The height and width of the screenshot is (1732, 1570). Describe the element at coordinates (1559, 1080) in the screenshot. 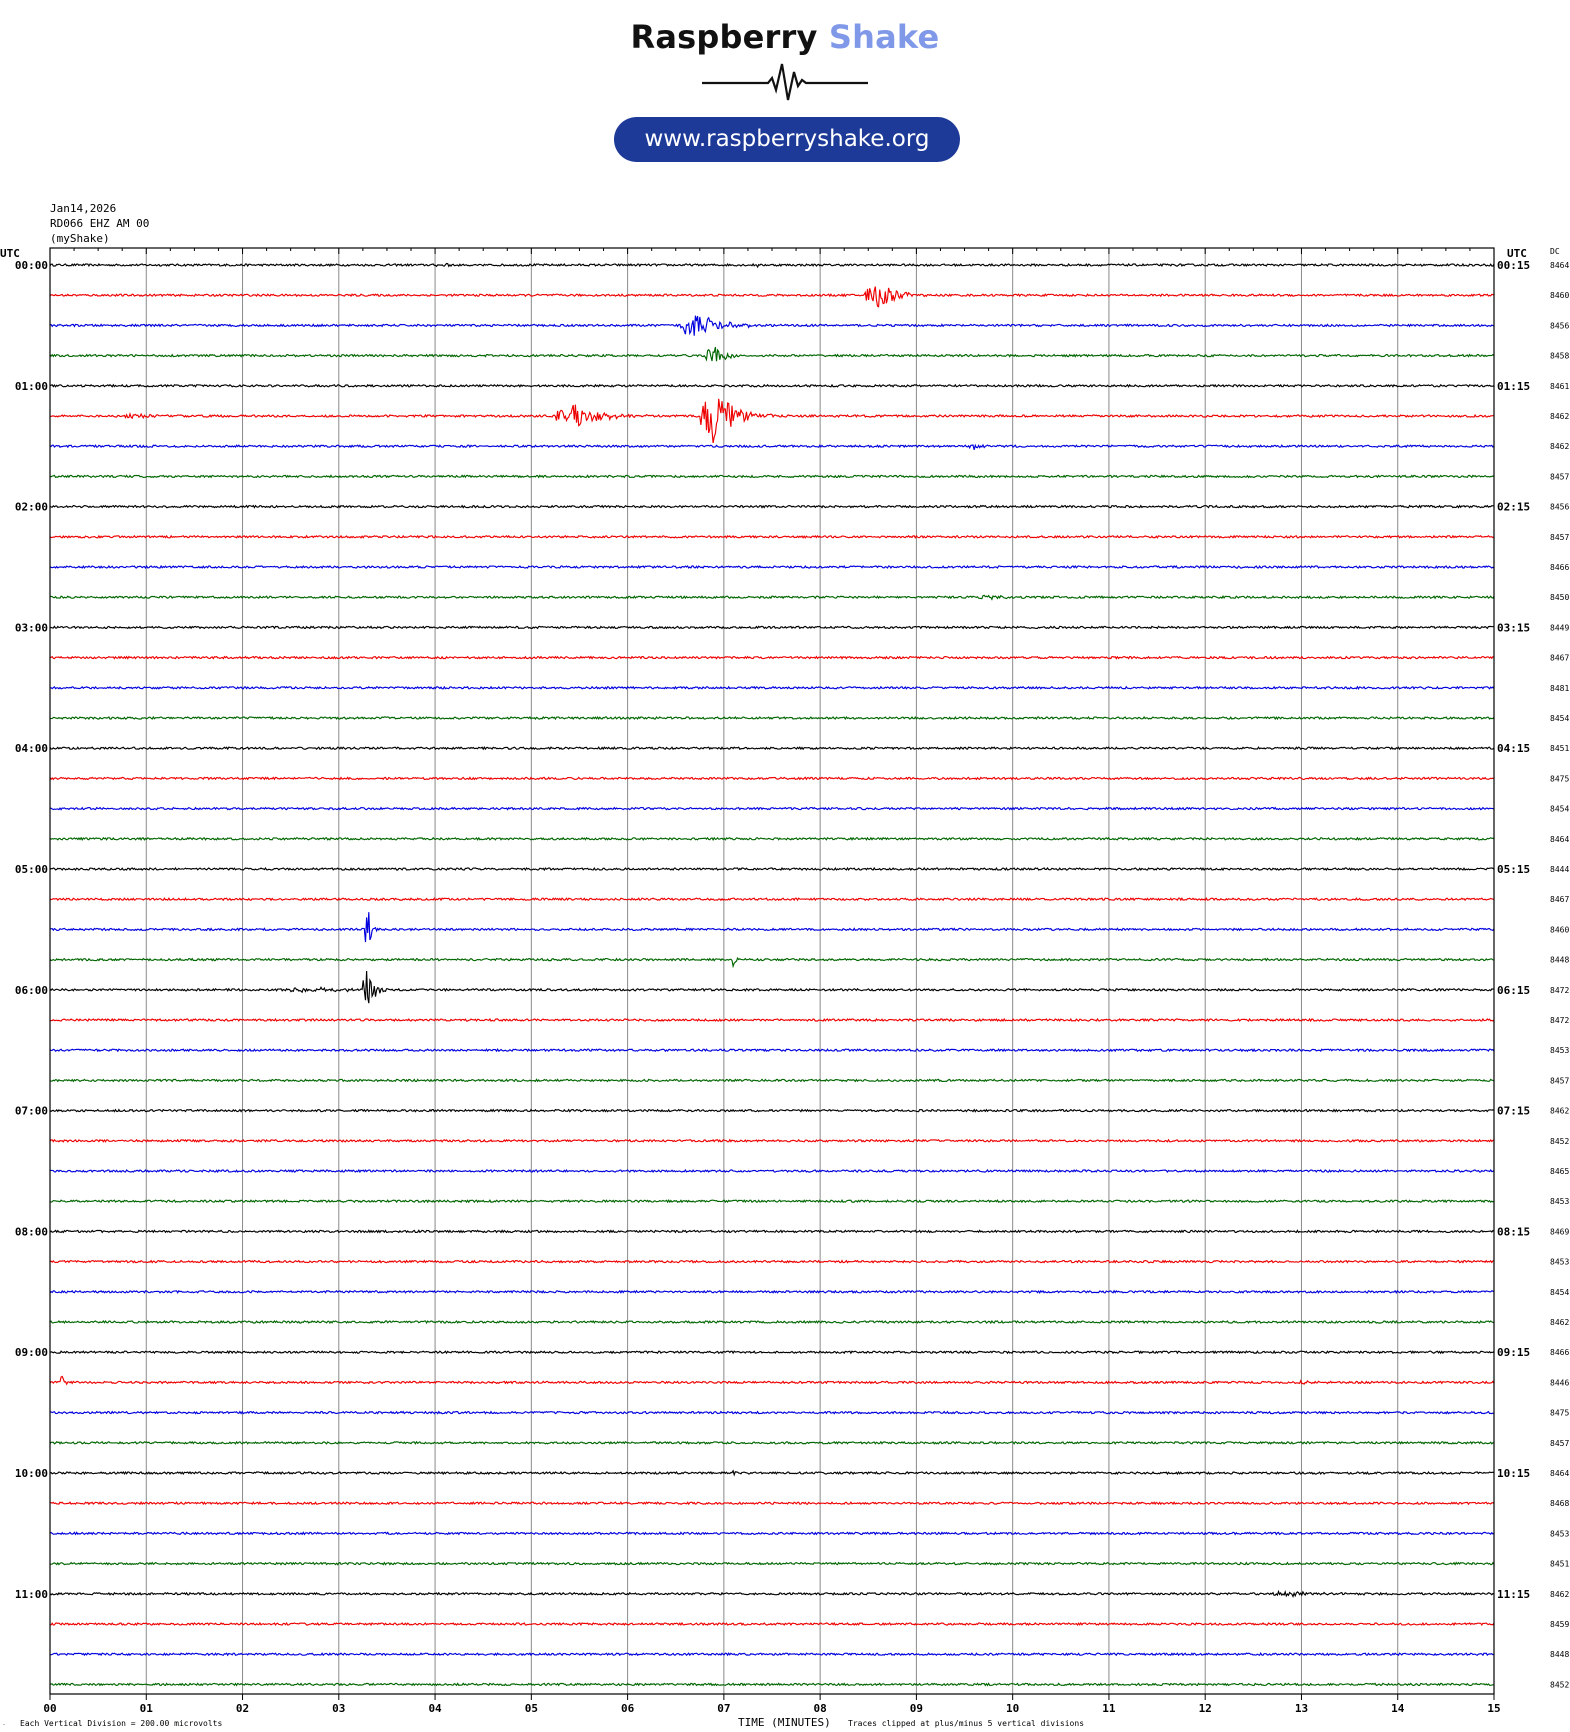

I see `dc-value-27: 8457` at that location.